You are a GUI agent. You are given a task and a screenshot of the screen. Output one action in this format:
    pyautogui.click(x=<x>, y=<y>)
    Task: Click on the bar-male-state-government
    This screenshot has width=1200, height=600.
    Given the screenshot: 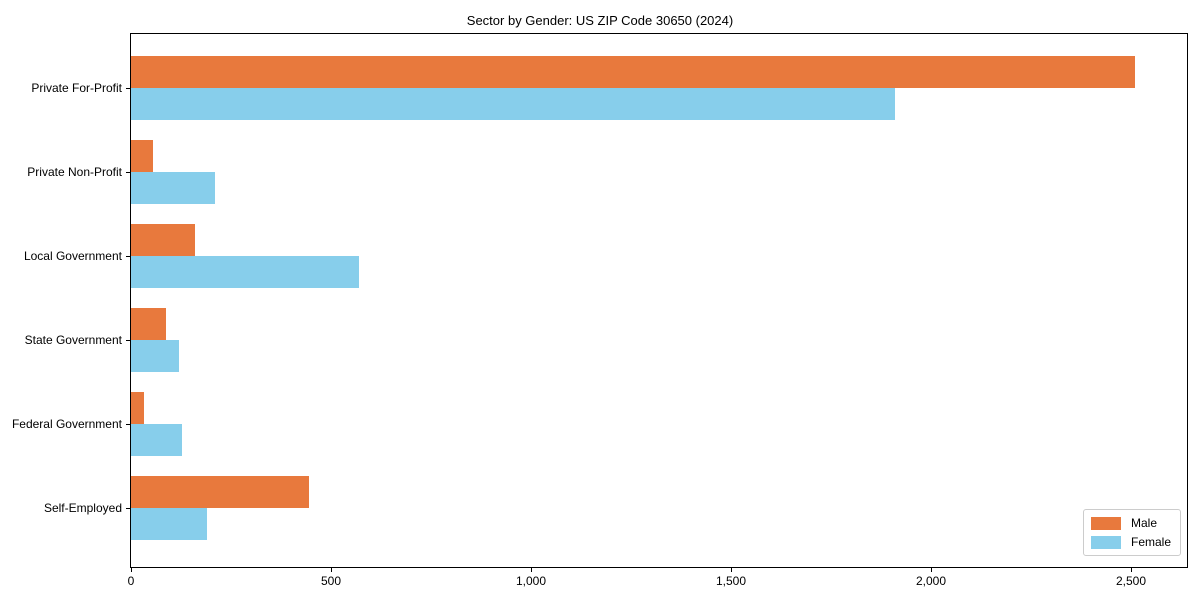 What is the action you would take?
    pyautogui.click(x=148, y=324)
    